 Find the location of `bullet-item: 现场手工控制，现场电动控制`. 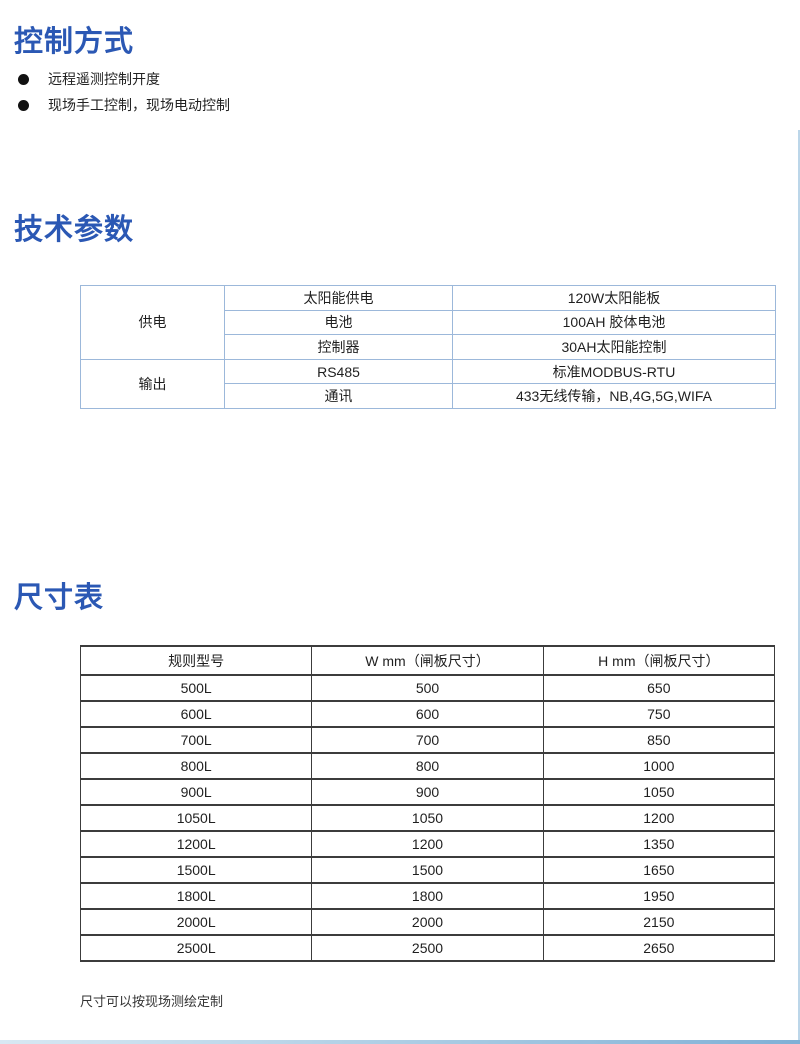

bullet-item: 现场手工控制，现场电动控制 is located at coordinates (124, 105).